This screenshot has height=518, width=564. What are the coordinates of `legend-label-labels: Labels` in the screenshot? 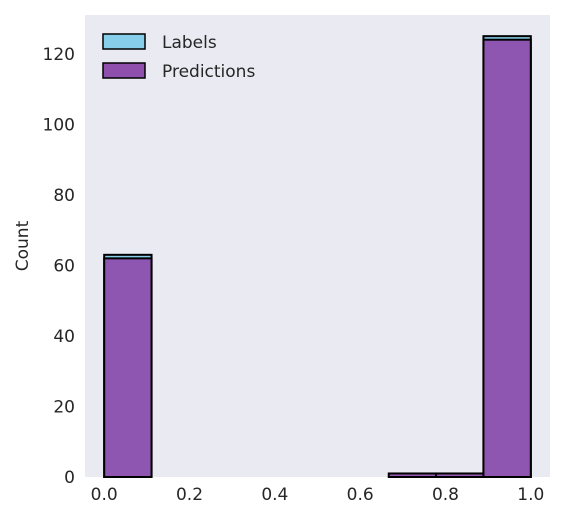 It's located at (189, 43).